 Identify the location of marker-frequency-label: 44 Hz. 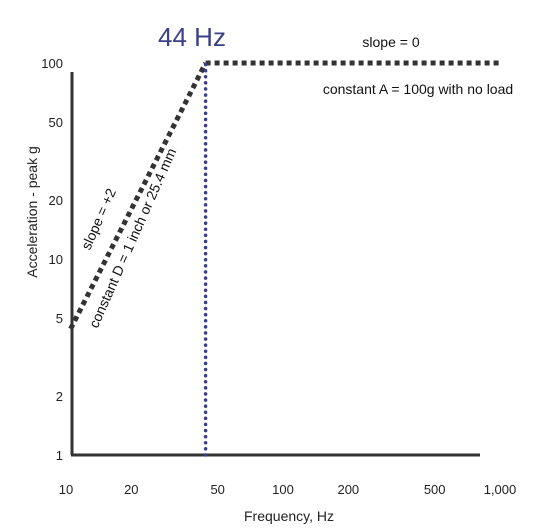
(192, 37).